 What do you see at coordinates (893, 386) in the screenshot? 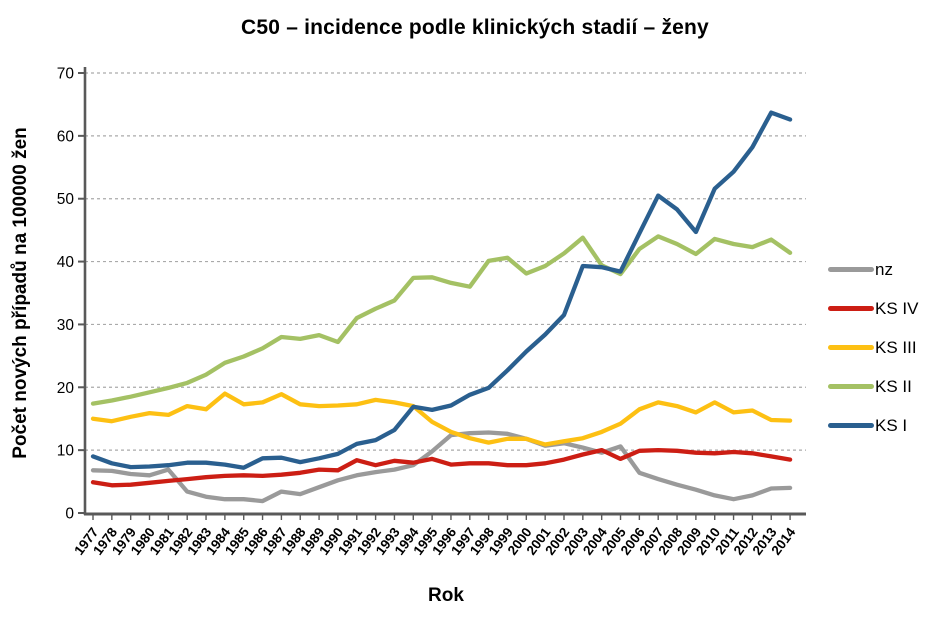
I see `legend-label: KS II` at bounding box center [893, 386].